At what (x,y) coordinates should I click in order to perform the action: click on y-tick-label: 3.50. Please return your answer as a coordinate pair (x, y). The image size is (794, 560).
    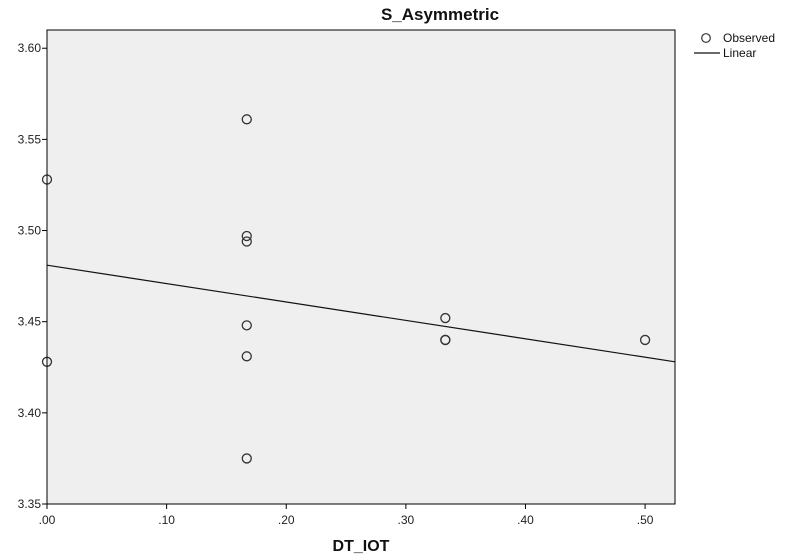
    Looking at the image, I should click on (30, 231).